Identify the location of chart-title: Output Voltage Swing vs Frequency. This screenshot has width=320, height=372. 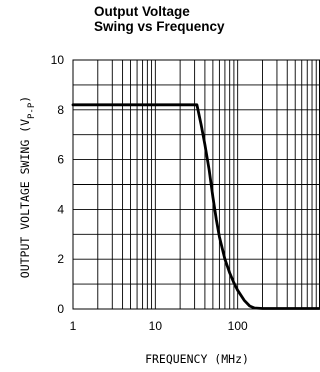
(159, 19).